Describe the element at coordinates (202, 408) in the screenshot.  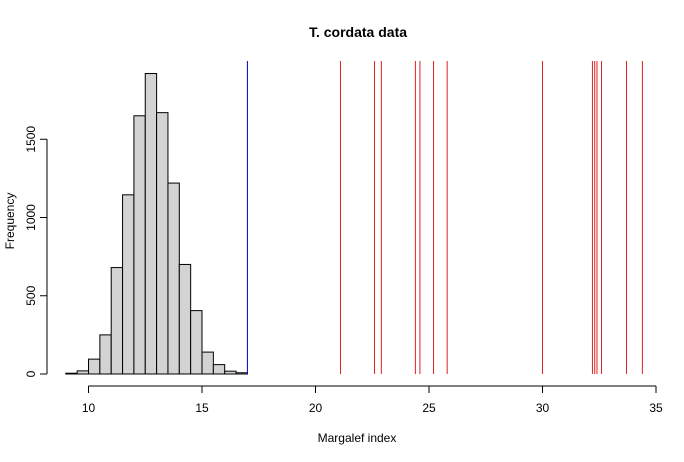
I see `x-tick-label: 15` at that location.